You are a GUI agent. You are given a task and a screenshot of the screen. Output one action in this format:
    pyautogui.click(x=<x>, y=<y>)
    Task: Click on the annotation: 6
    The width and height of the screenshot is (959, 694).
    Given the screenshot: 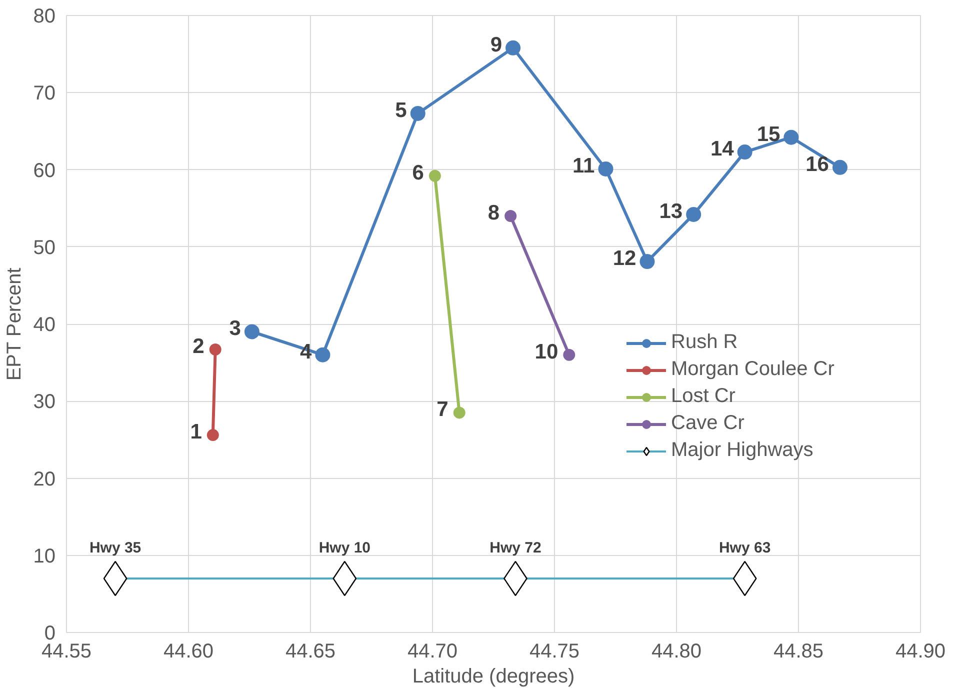 What is the action you would take?
    pyautogui.click(x=418, y=172)
    